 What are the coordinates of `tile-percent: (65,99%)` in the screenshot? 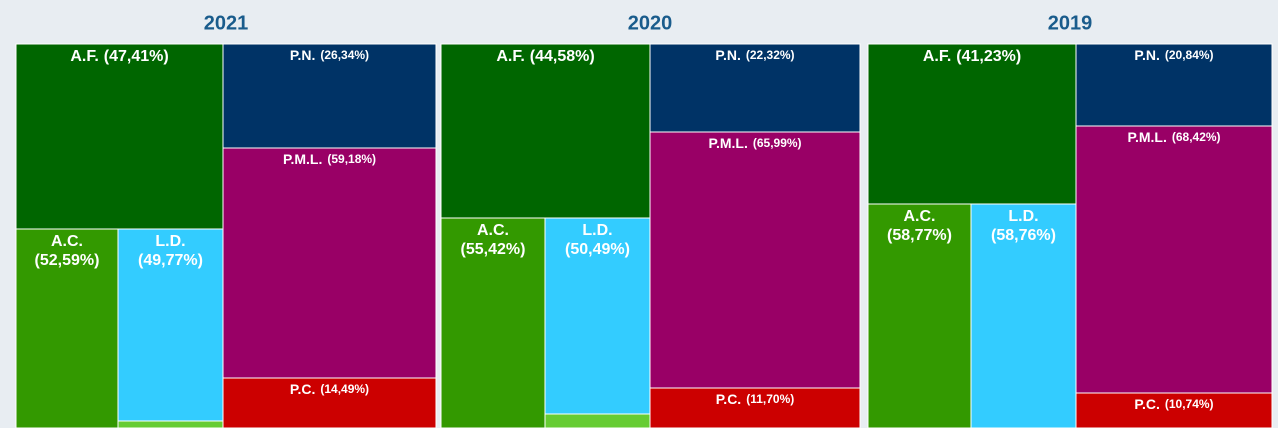 It's located at (777, 143).